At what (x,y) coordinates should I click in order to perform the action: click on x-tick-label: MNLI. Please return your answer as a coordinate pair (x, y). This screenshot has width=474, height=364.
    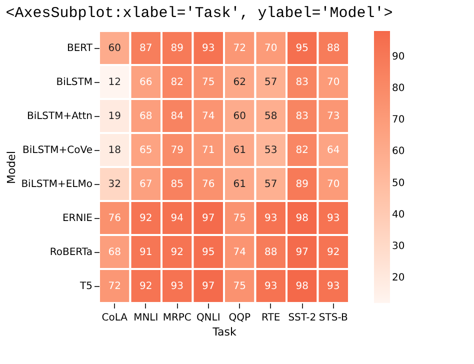
    Looking at the image, I should click on (146, 318).